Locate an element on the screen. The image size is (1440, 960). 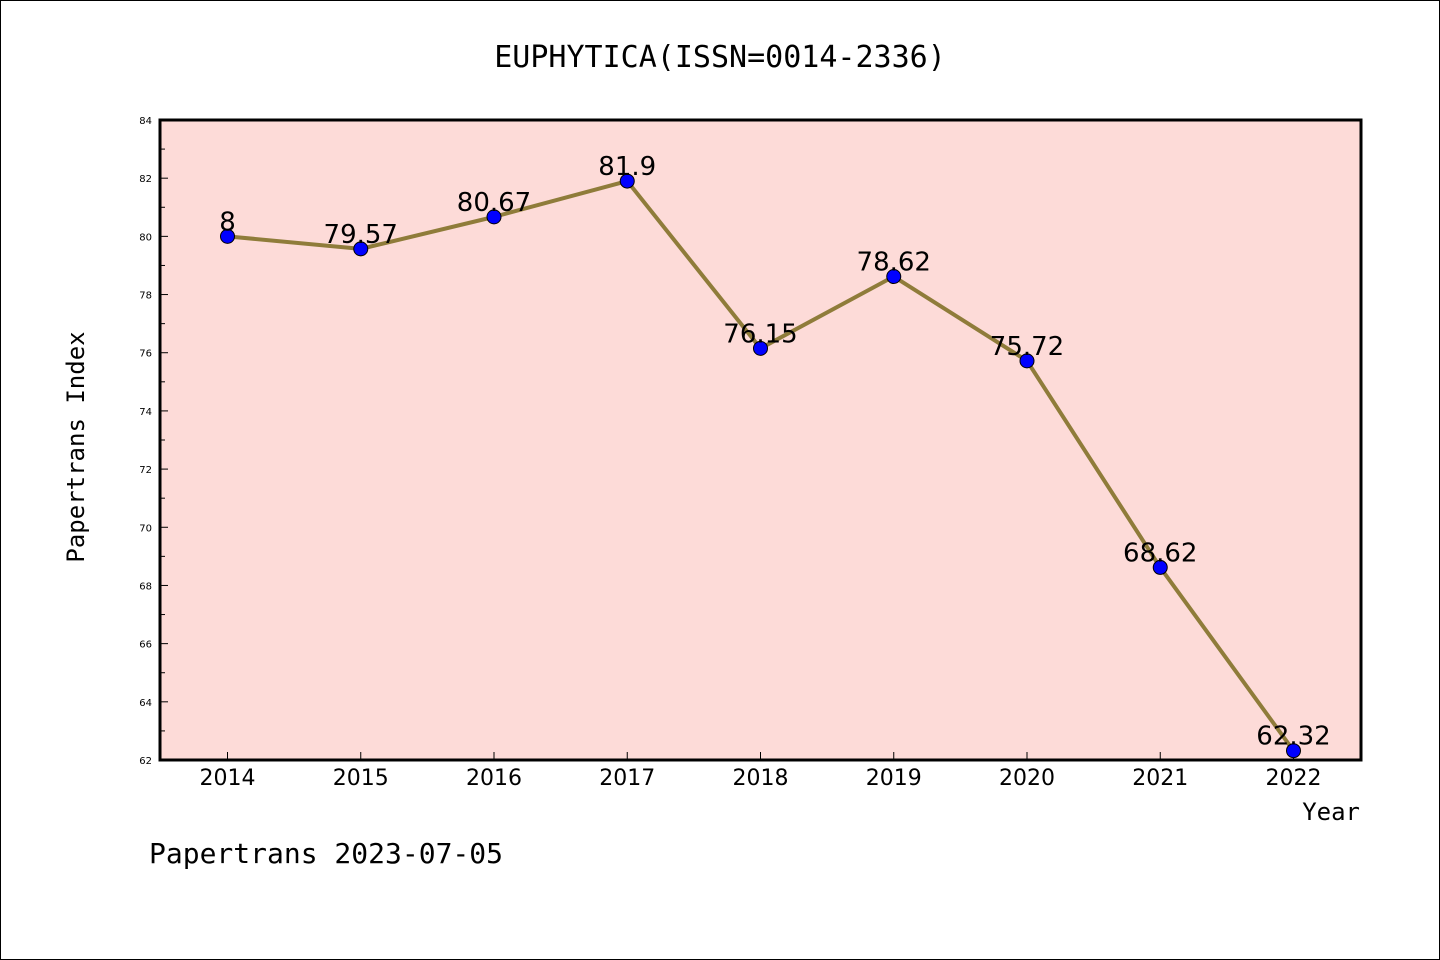
x-tick-label: 2019 is located at coordinates (894, 778).